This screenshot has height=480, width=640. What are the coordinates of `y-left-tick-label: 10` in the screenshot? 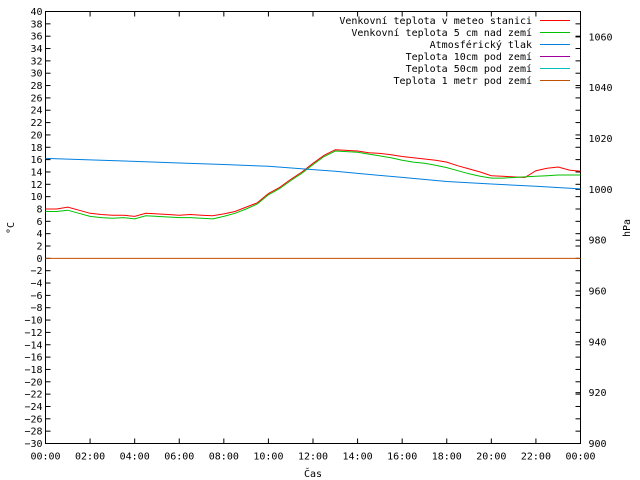 It's located at (36, 197).